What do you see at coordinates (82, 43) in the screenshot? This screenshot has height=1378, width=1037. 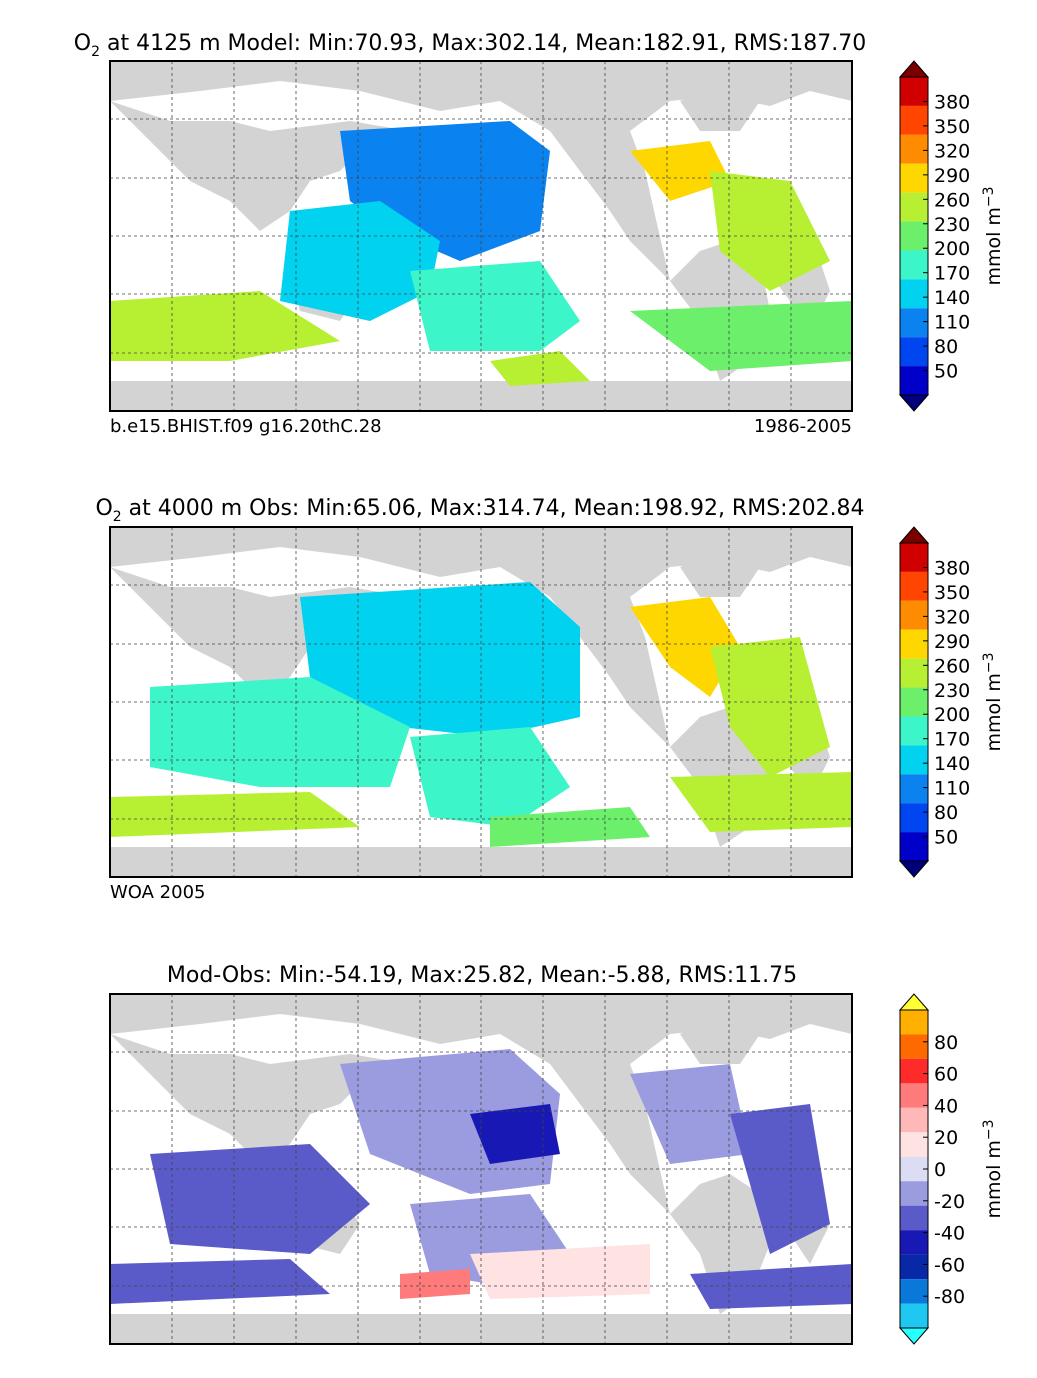 I see `title-prefix: O` at bounding box center [82, 43].